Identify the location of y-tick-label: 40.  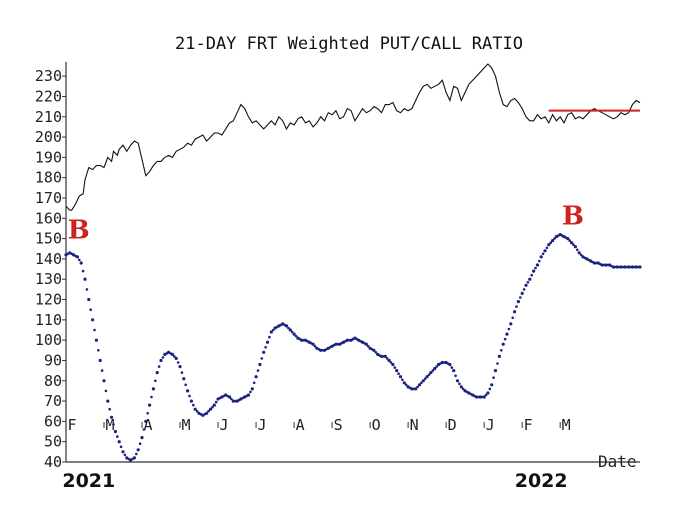
(53, 462).